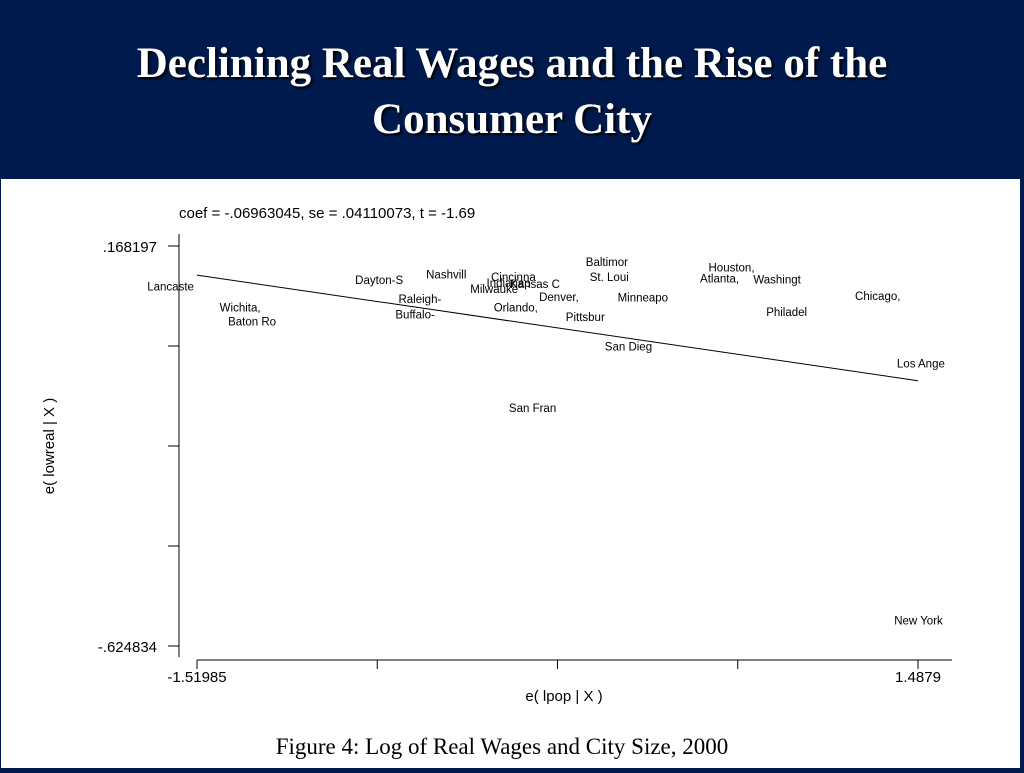 The width and height of the screenshot is (1024, 773). I want to click on data-point-label: Chicago,, so click(877, 297).